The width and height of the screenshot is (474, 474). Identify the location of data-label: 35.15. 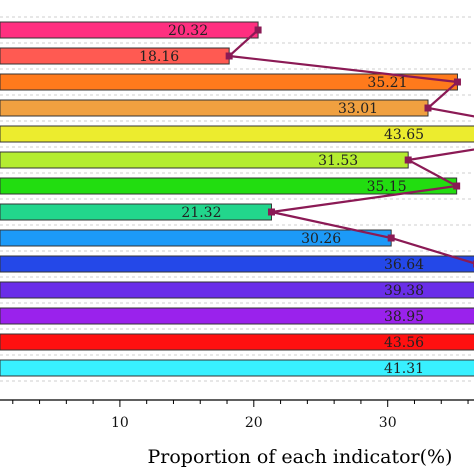
(387, 187).